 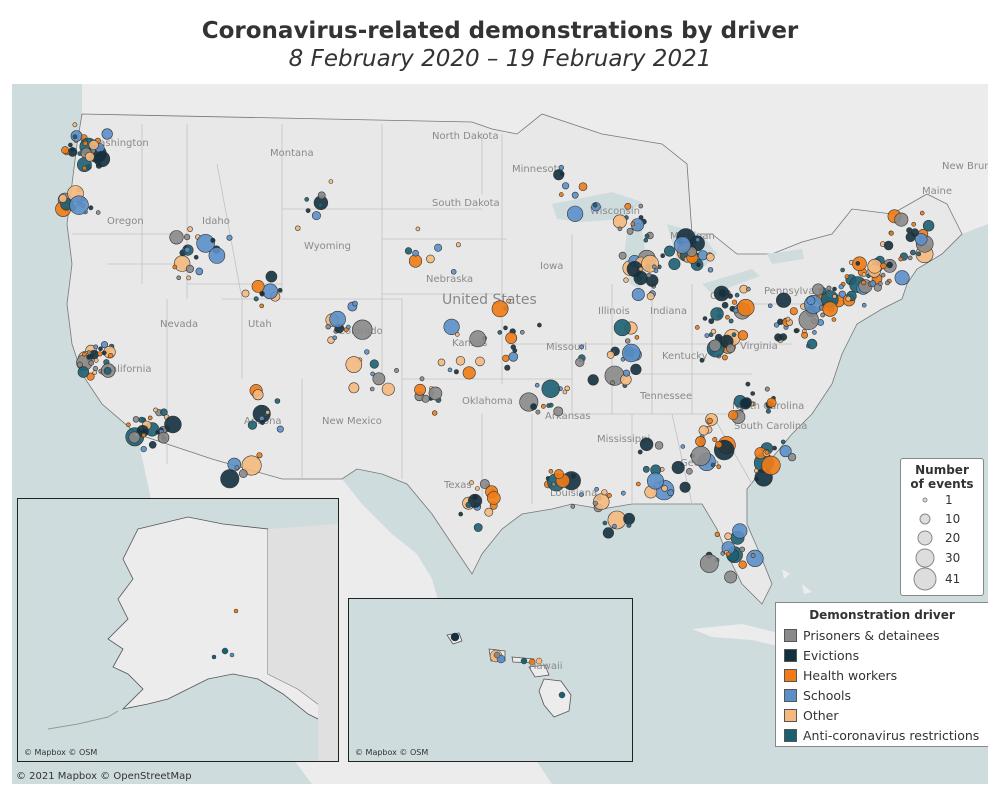 What do you see at coordinates (882, 655) in the screenshot?
I see `legend-item-evictions: Evictions` at bounding box center [882, 655].